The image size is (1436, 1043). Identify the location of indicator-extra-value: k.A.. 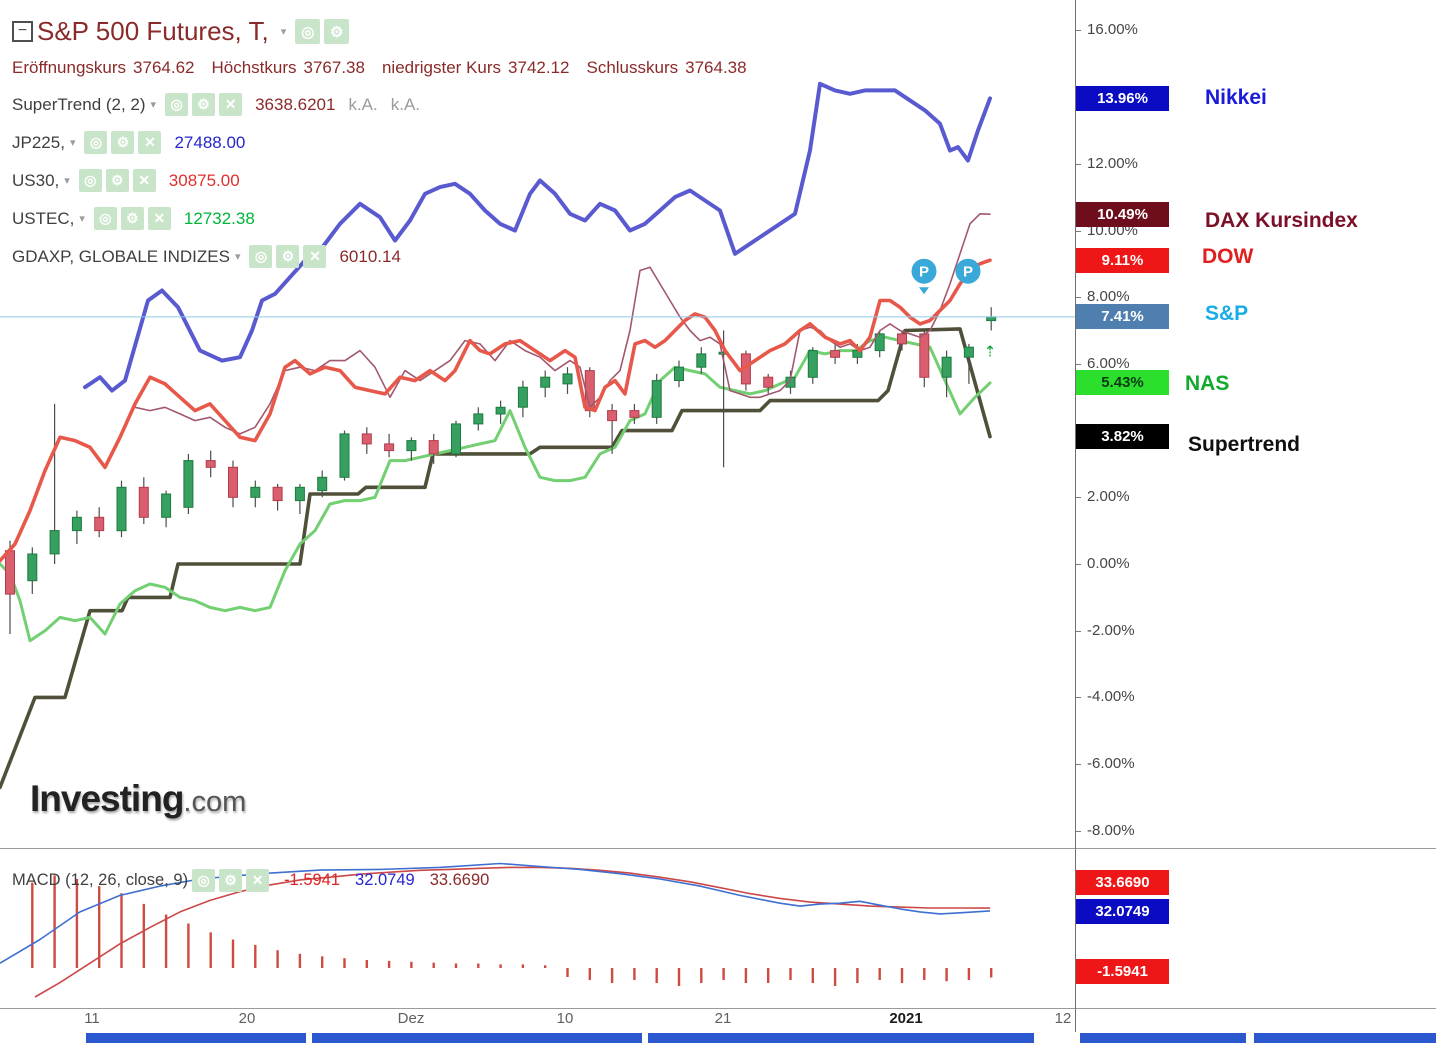
(405, 104).